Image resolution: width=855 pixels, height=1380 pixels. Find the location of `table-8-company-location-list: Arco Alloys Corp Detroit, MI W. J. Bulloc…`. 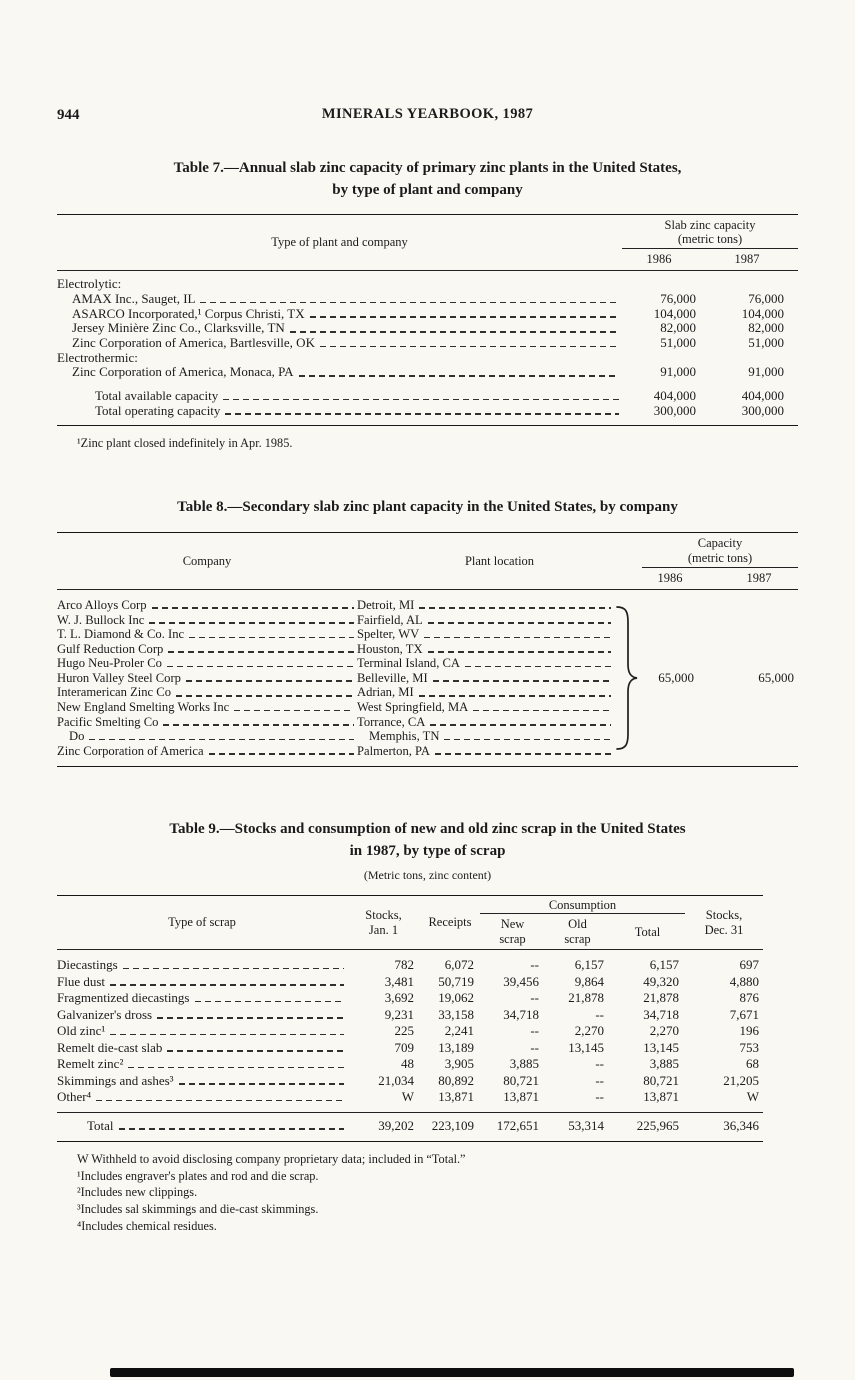

table-8-company-location-list: Arco Alloys Corp Detroit, MI W. J. Bulloc… is located at coordinates (335, 678).